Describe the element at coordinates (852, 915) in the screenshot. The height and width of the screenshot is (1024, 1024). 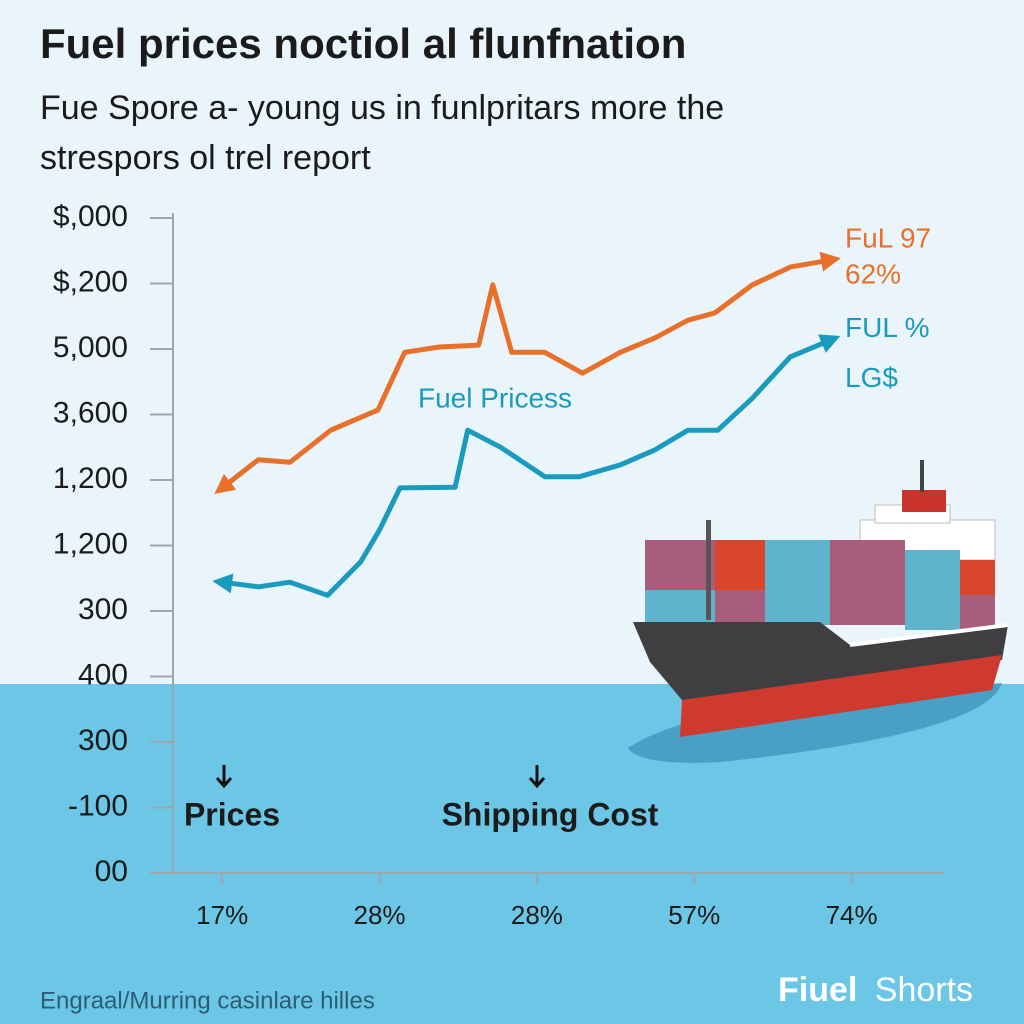
I see `x-tick-label: 74%` at that location.